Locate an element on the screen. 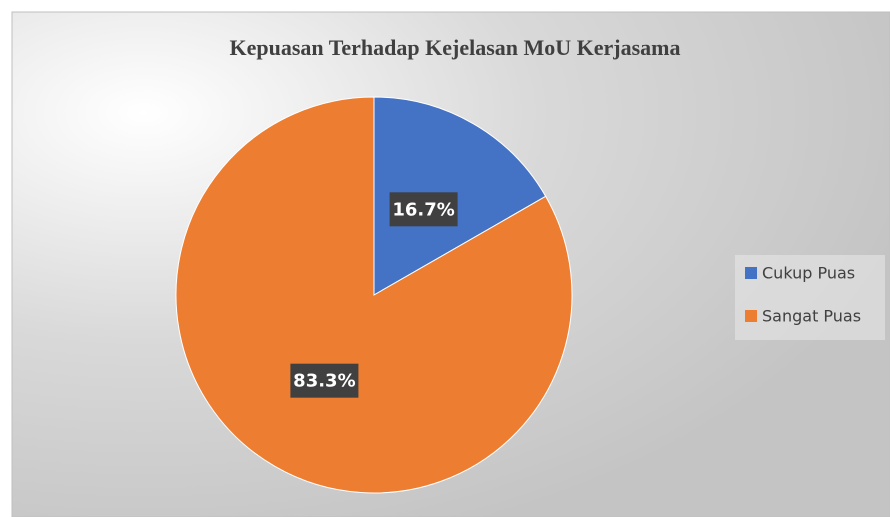 The height and width of the screenshot is (517, 890). data-label: 16.7% is located at coordinates (423, 209).